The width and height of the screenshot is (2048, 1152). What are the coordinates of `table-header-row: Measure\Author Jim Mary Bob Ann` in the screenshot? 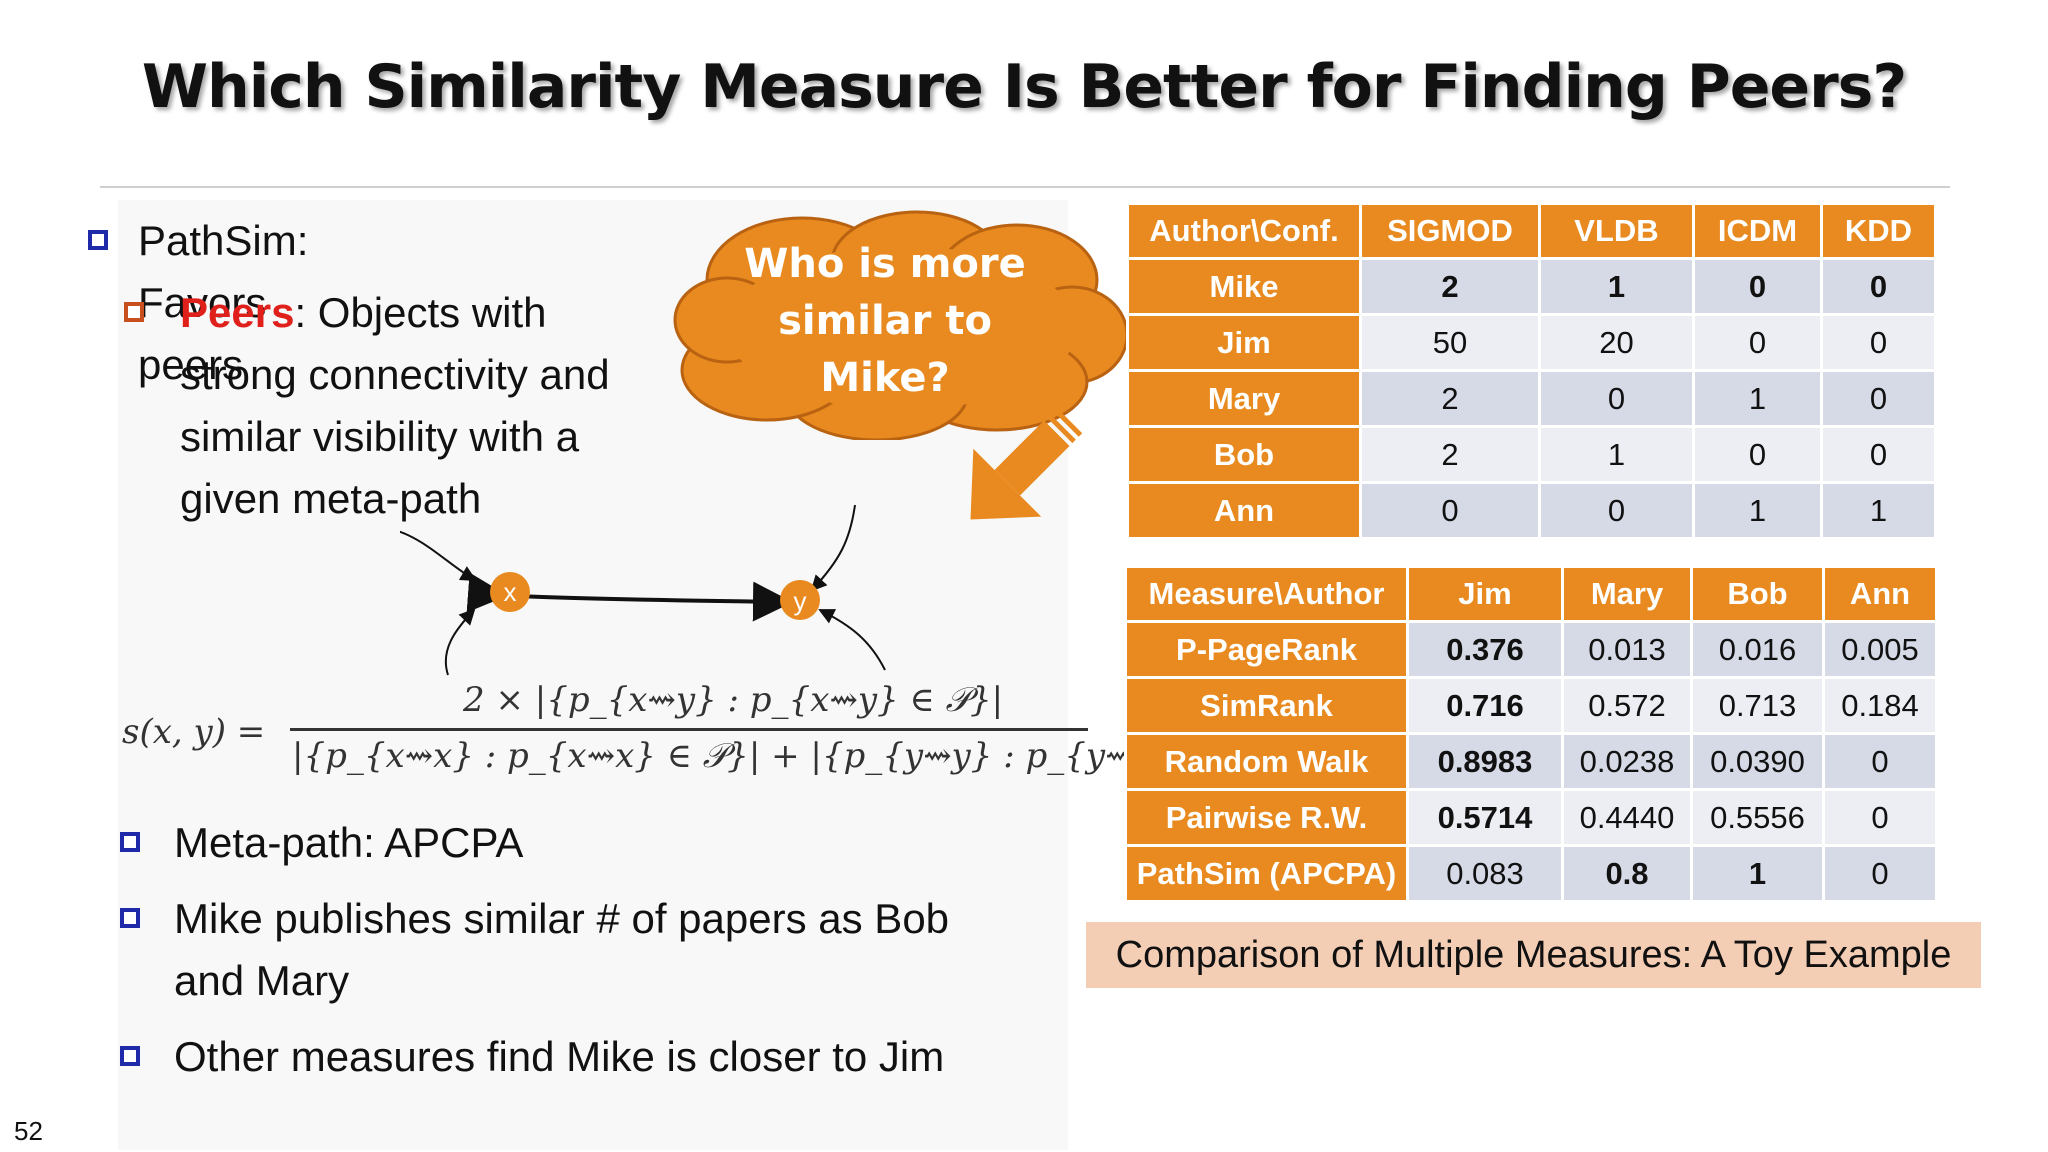 It's located at (1531, 594).